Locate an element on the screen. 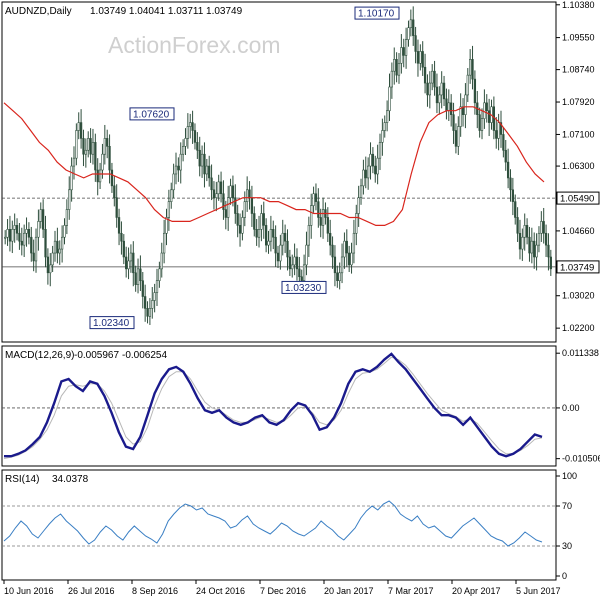 The width and height of the screenshot is (600, 600). chart-title: AUDNZD,Daily is located at coordinates (38, 11).